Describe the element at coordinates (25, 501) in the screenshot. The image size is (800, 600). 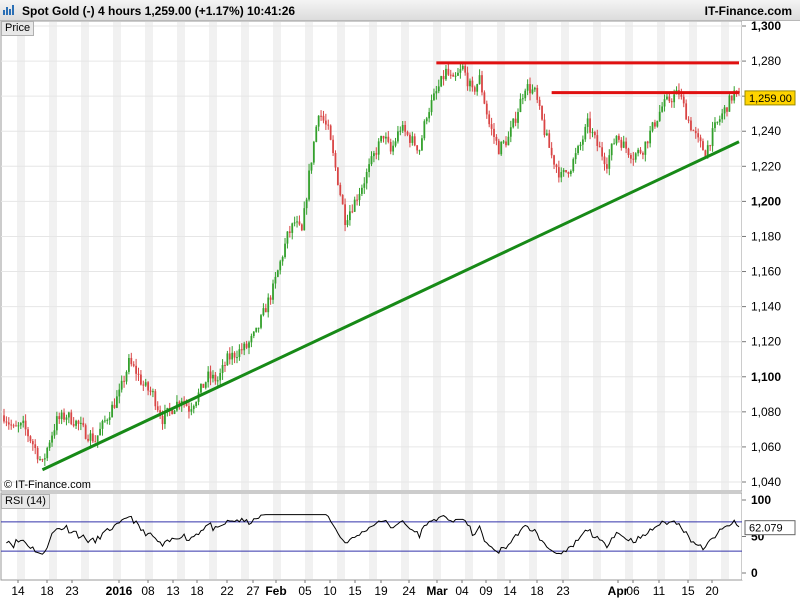
I see `rsi-panel-label: RSI (14)` at that location.